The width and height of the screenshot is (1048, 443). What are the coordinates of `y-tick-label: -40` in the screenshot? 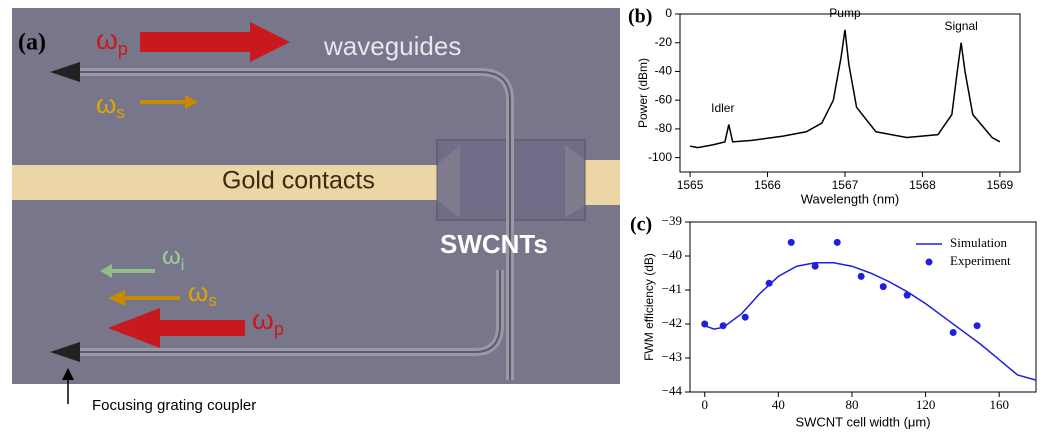 It's located at (664, 71).